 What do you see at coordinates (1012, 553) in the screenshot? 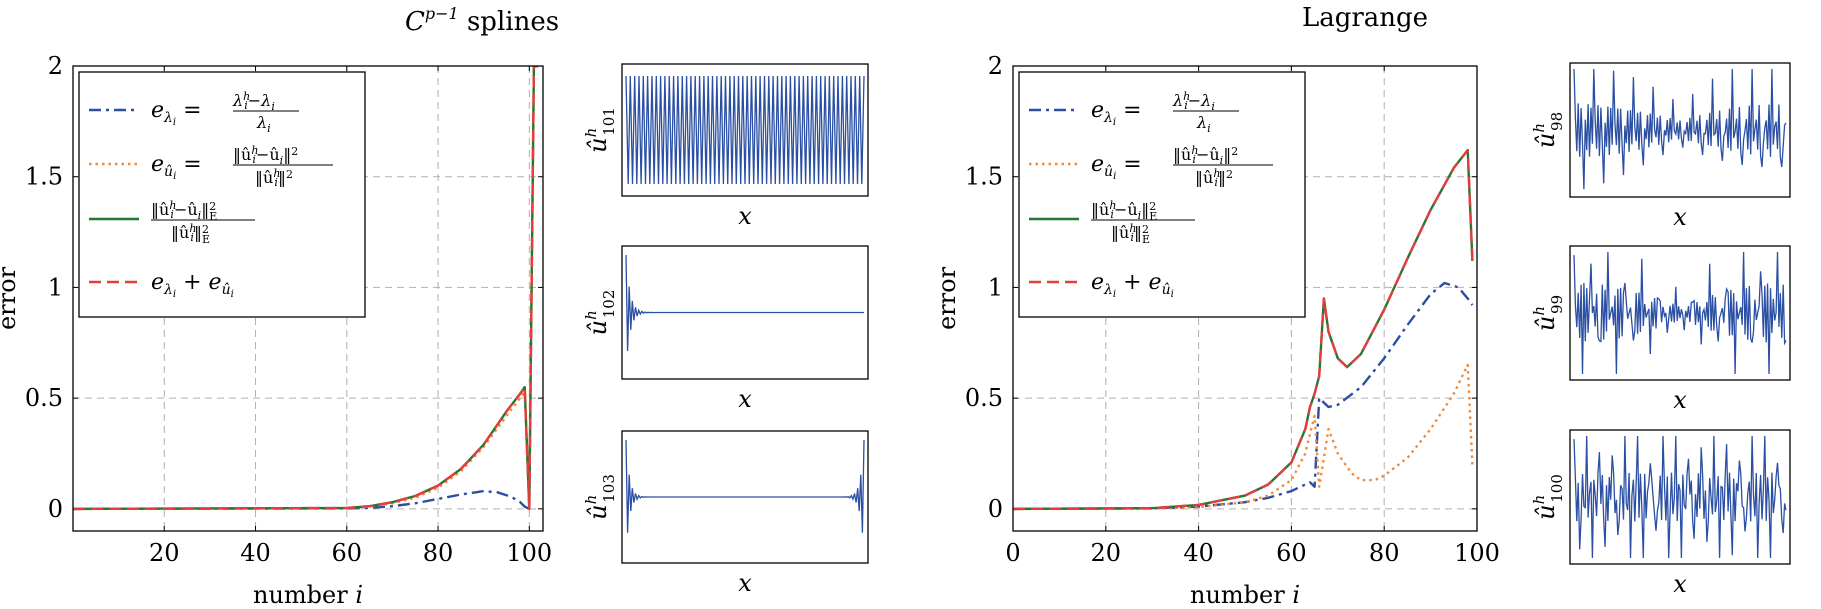
I see `x-tick-label: 0` at bounding box center [1012, 553].